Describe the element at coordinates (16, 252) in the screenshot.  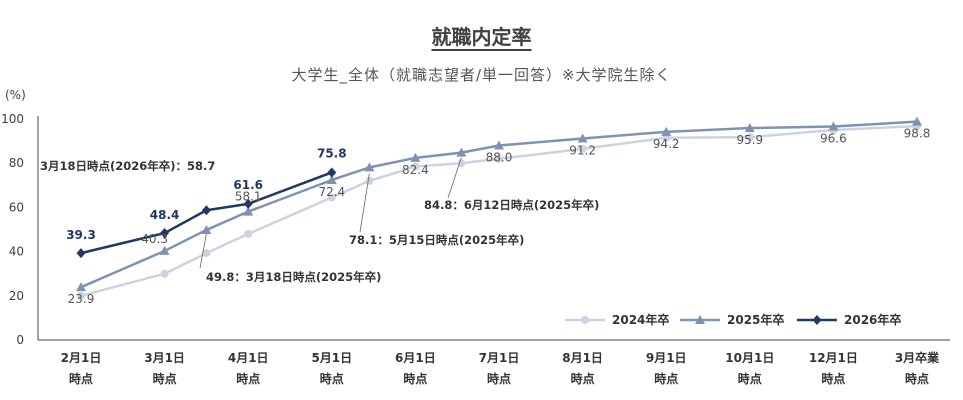
I see `y-tick-label: 40` at that location.